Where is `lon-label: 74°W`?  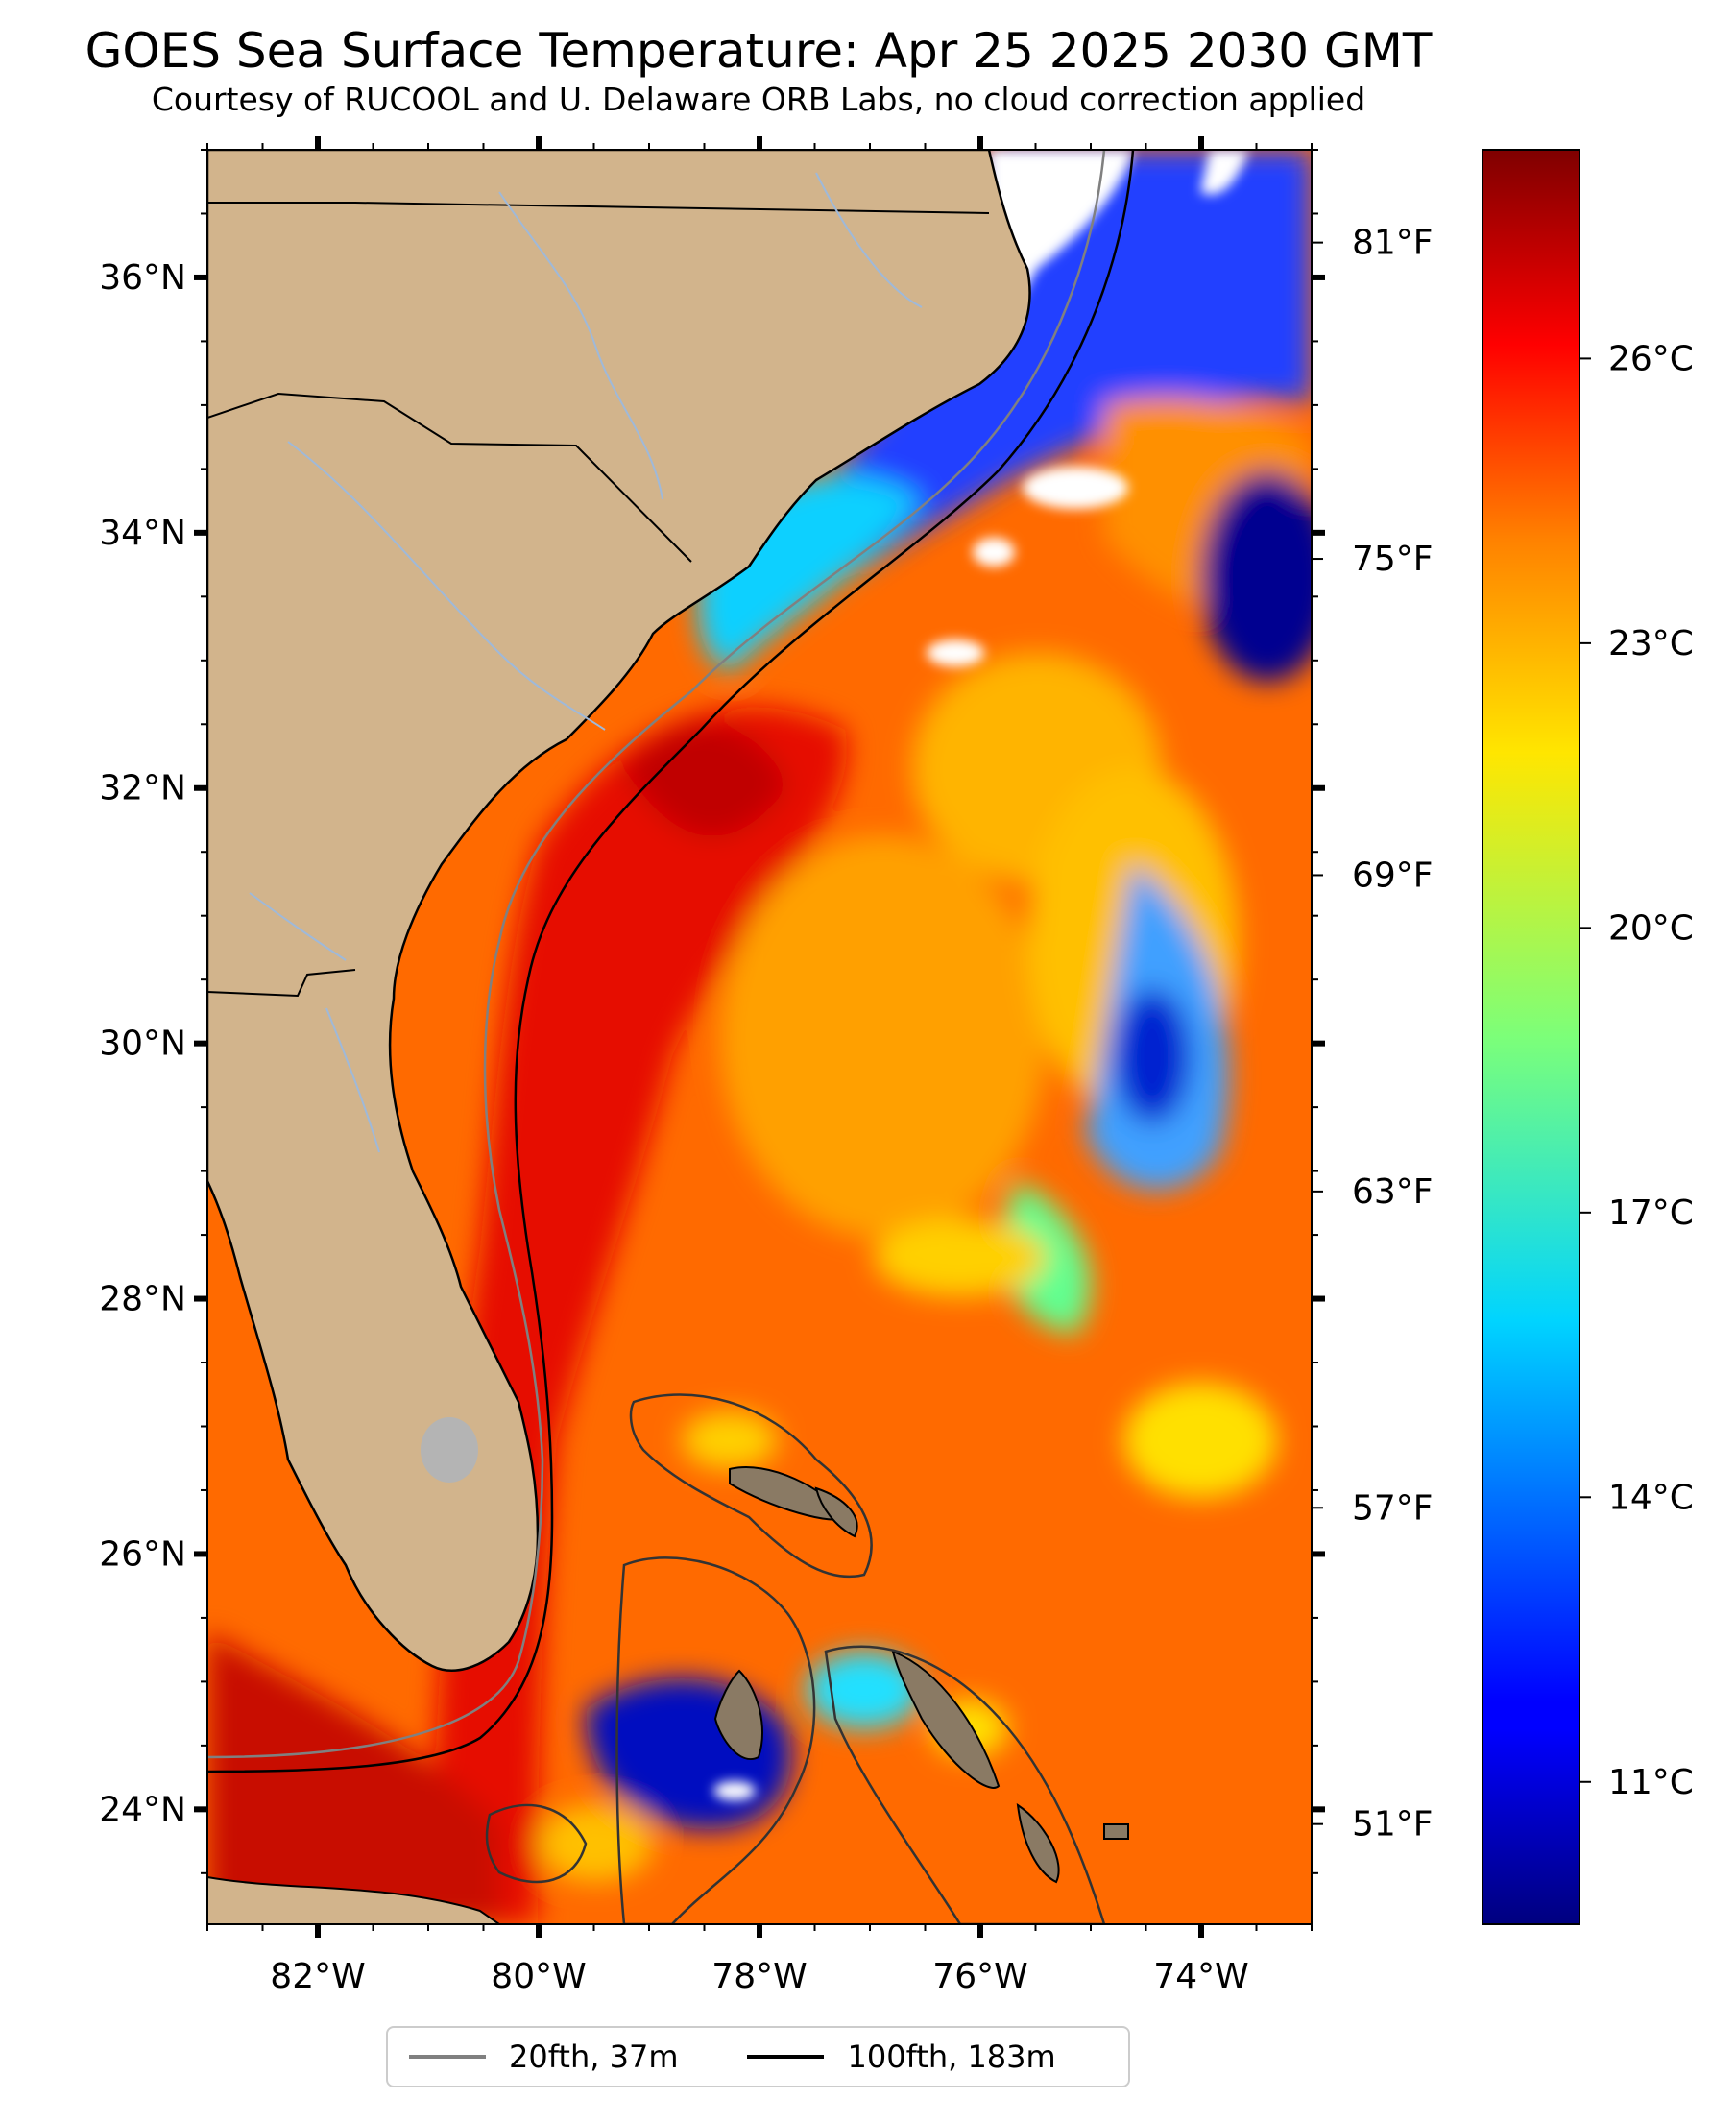
lon-label: 74°W is located at coordinates (1200, 1976).